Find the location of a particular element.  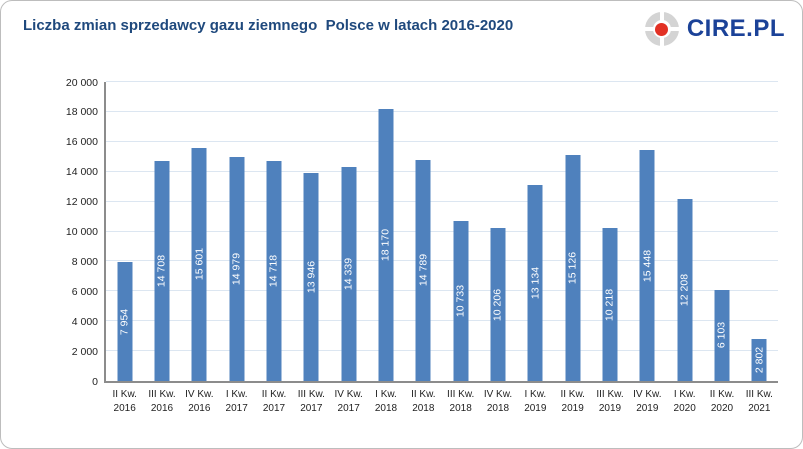

x-label-year: 2021 is located at coordinates (759, 408).